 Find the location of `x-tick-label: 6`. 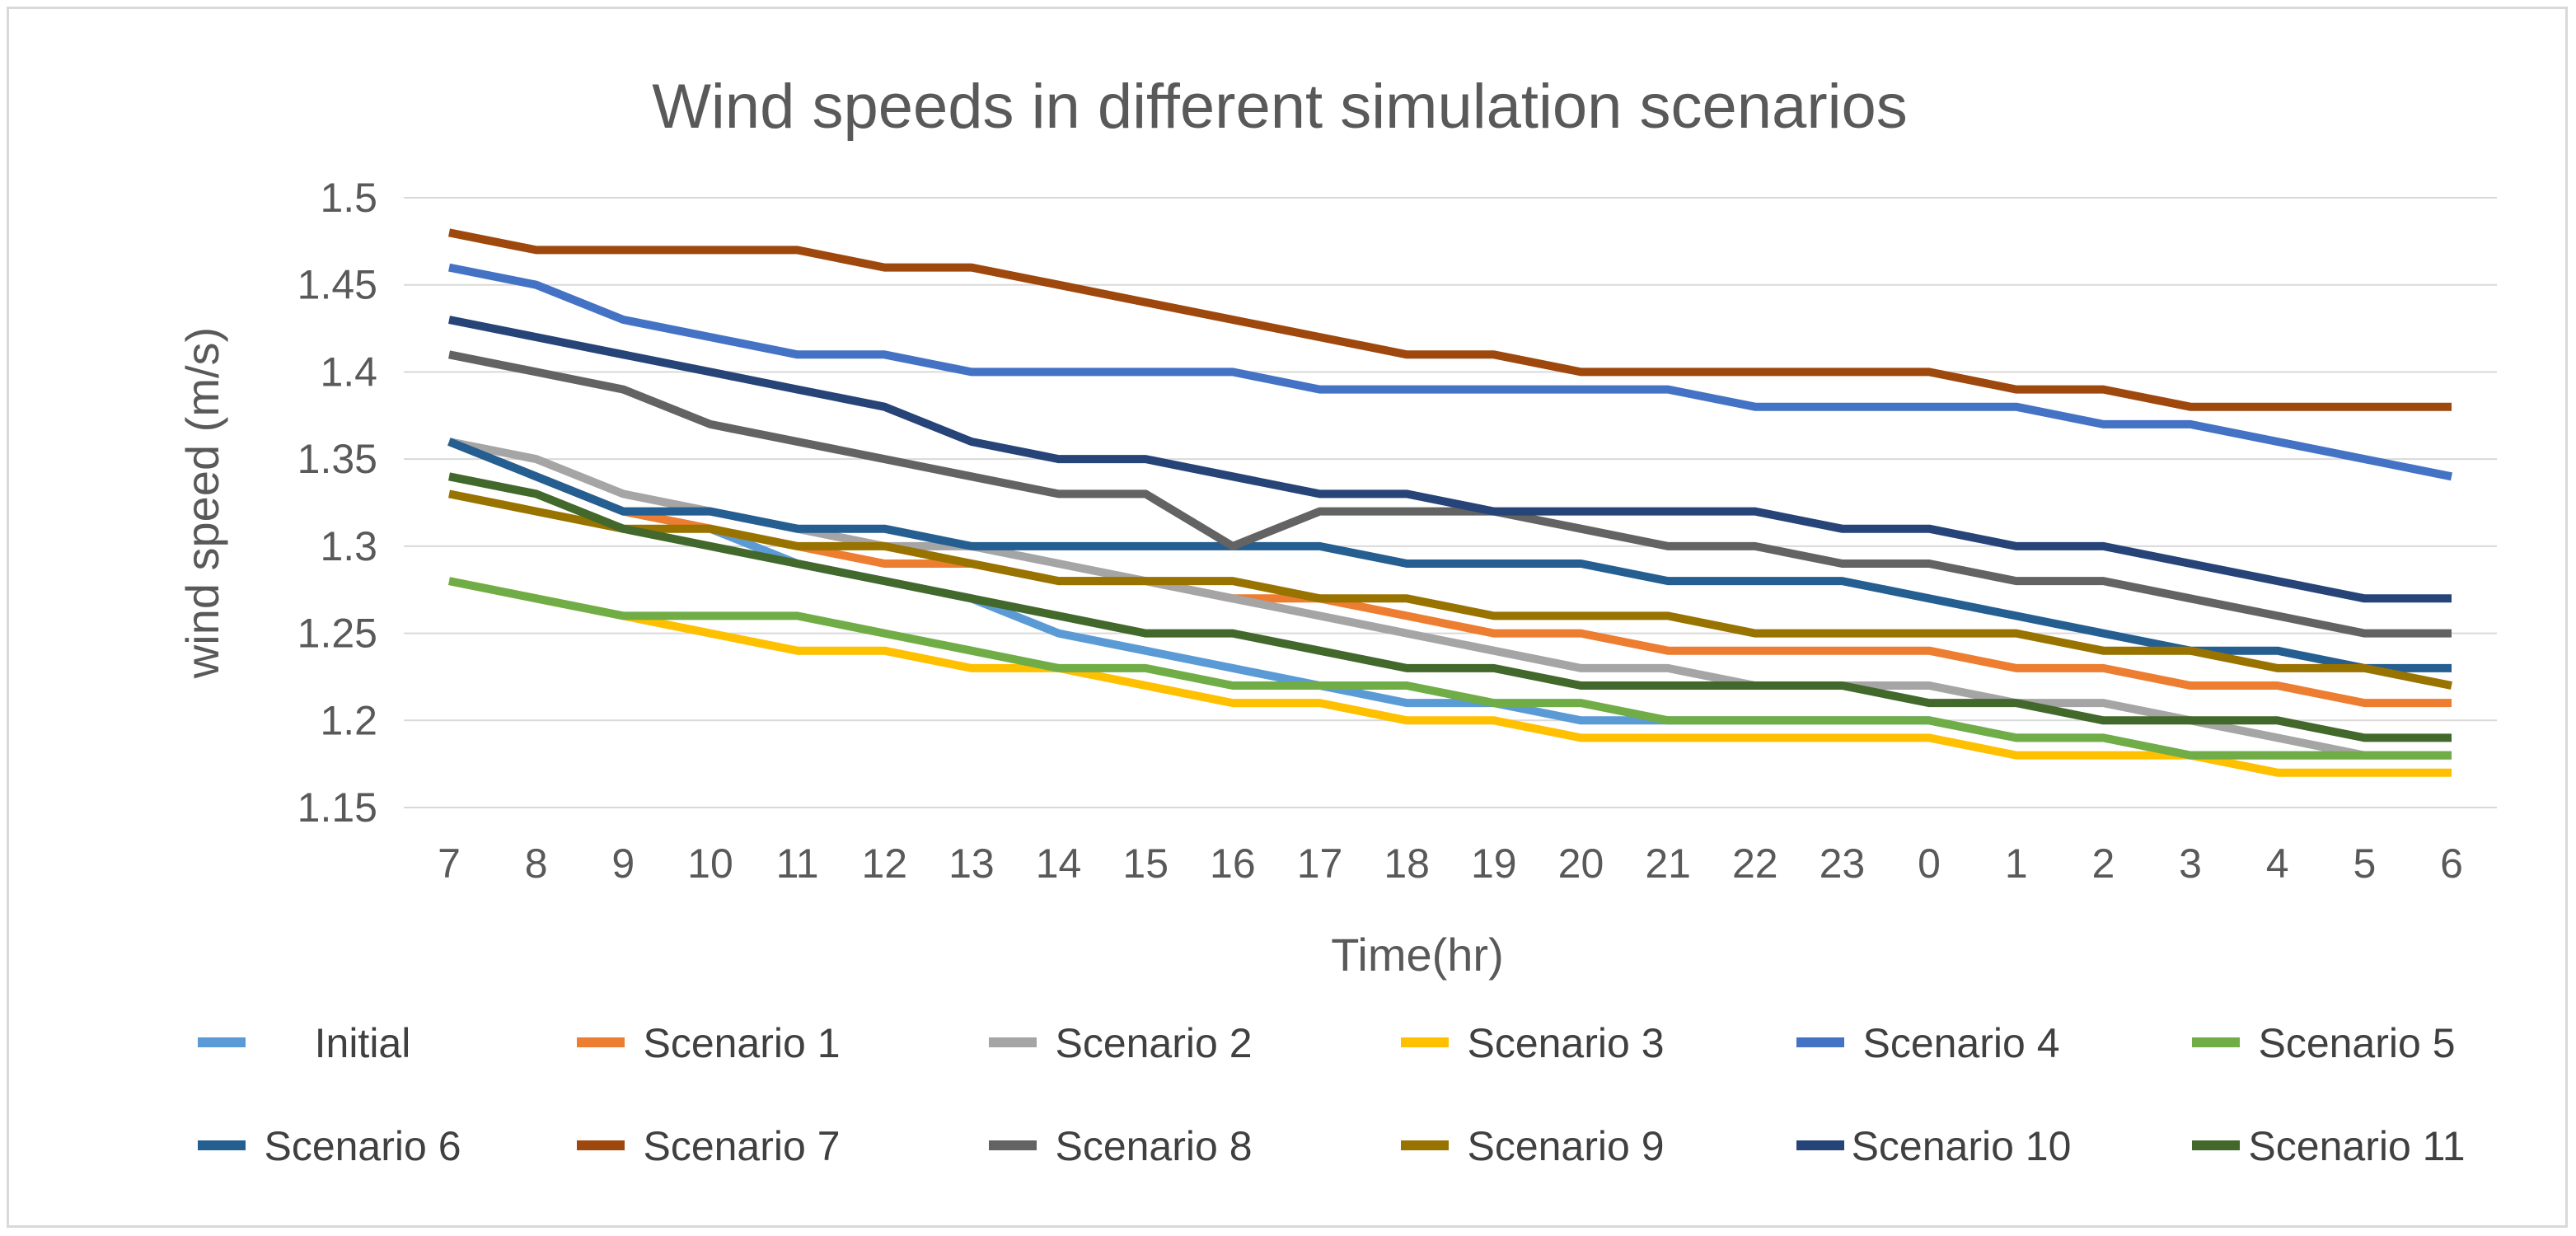

x-tick-label: 6 is located at coordinates (2451, 863).